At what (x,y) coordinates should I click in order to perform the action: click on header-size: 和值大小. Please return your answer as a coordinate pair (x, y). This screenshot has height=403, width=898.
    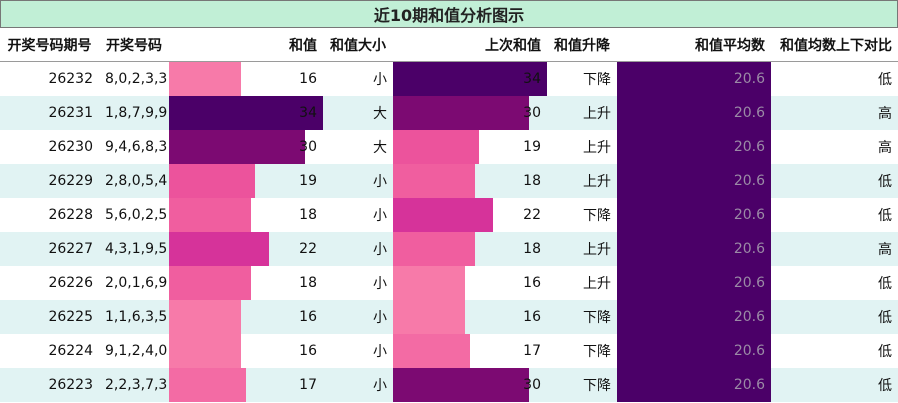
    Looking at the image, I should click on (358, 45).